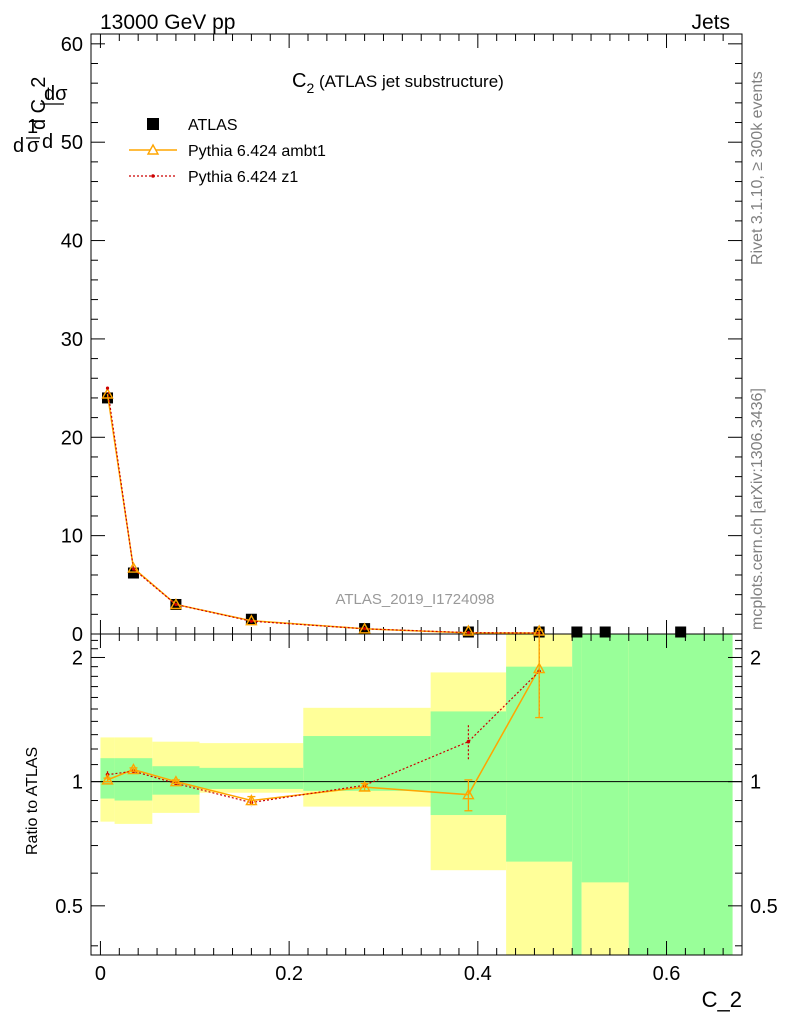  Describe the element at coordinates (755, 783) in the screenshot. I see `ratio-ytick-label-right-1: 1` at that location.